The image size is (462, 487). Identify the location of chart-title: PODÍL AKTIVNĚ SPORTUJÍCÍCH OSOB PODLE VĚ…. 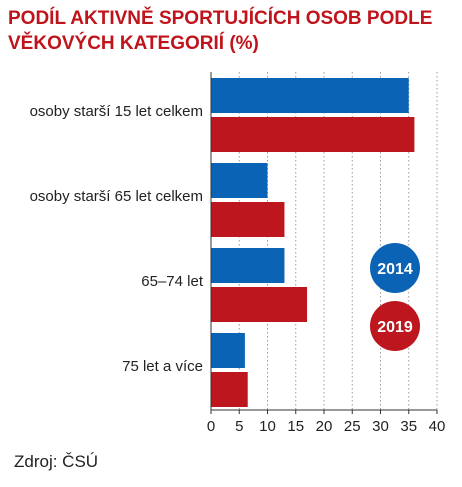
(228, 31).